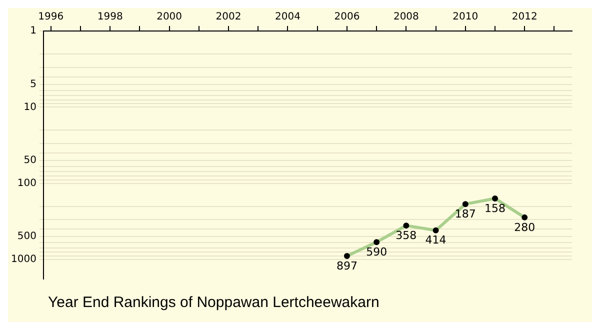 This screenshot has height=330, width=600. Describe the element at coordinates (214, 302) in the screenshot. I see `text: Year End Rankings of Noppawan Lertcheewakarn` at that location.